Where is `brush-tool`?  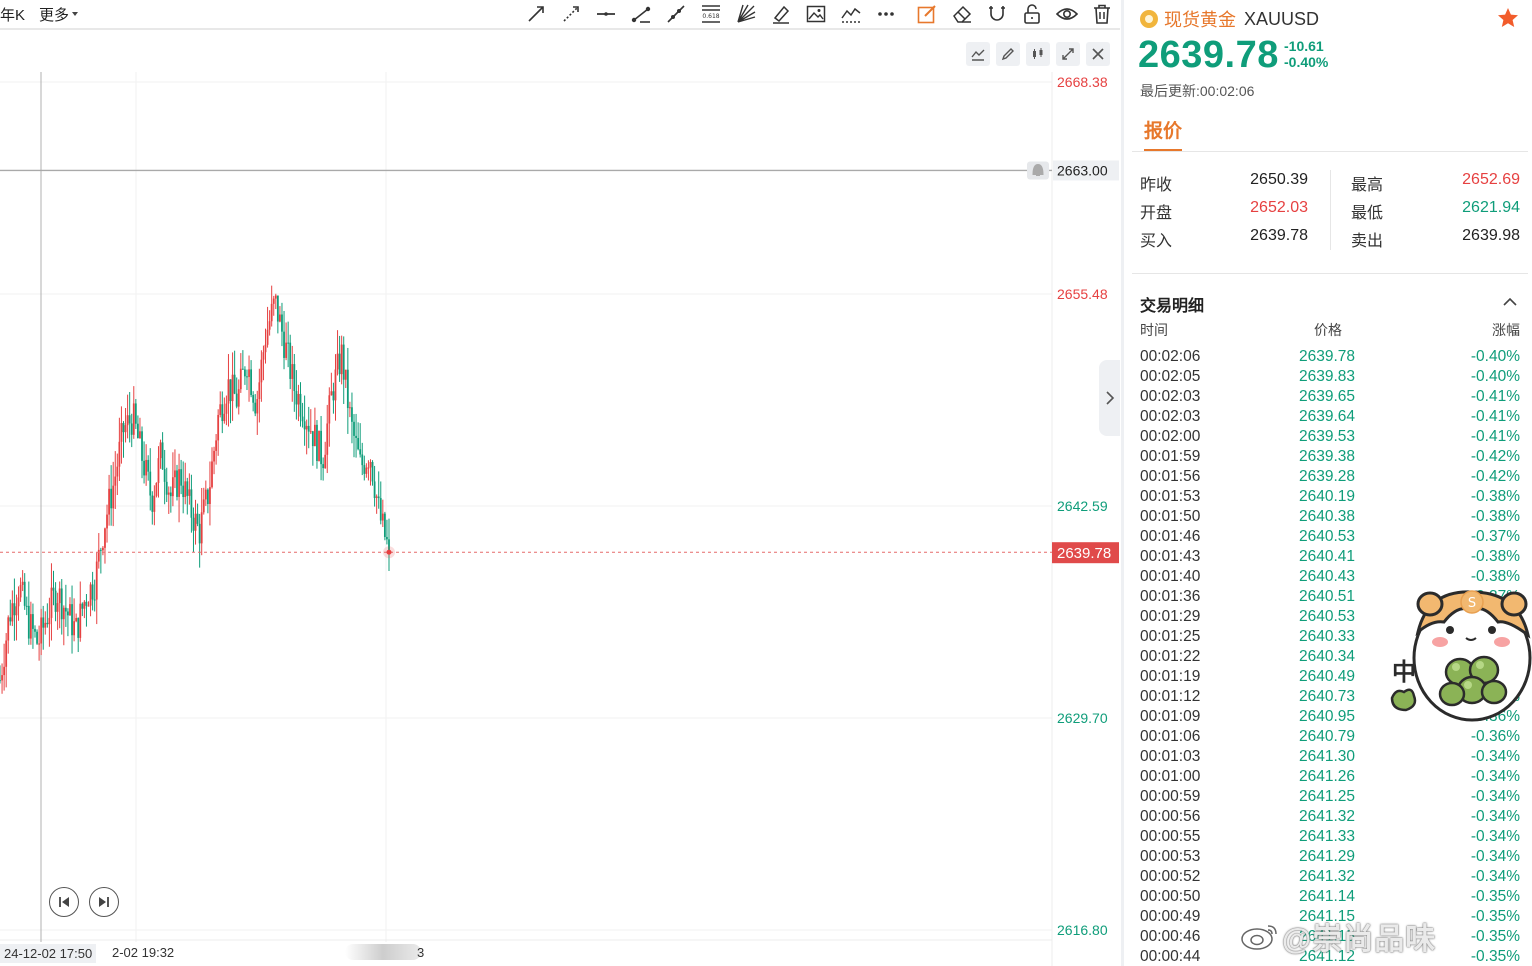 brush-tool is located at coordinates (780, 14).